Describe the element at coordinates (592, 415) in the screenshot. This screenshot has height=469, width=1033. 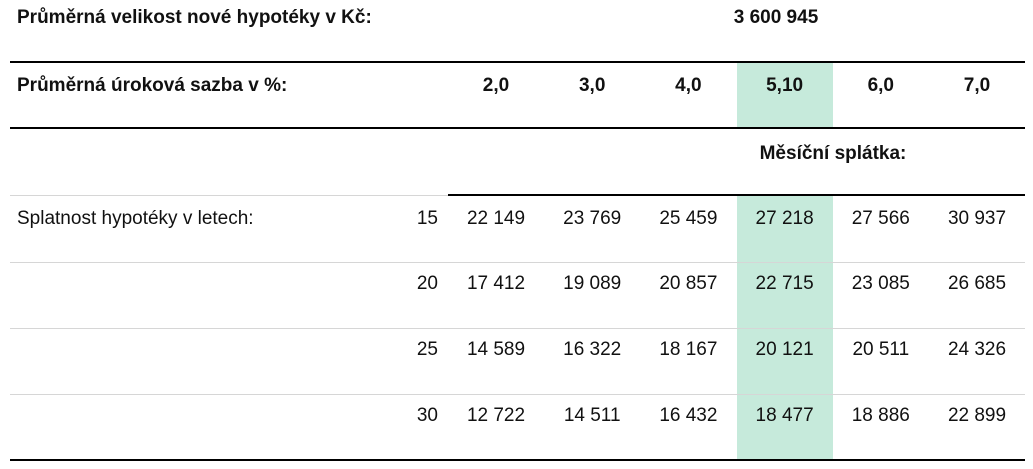
I see `payment: 14 511` at that location.